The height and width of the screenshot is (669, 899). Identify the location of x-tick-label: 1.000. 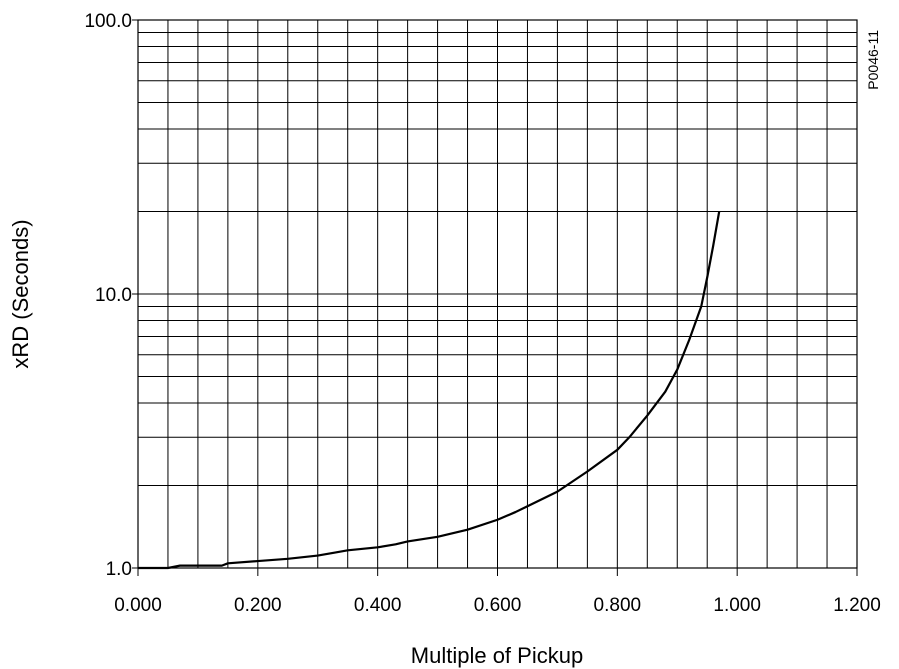
(737, 605).